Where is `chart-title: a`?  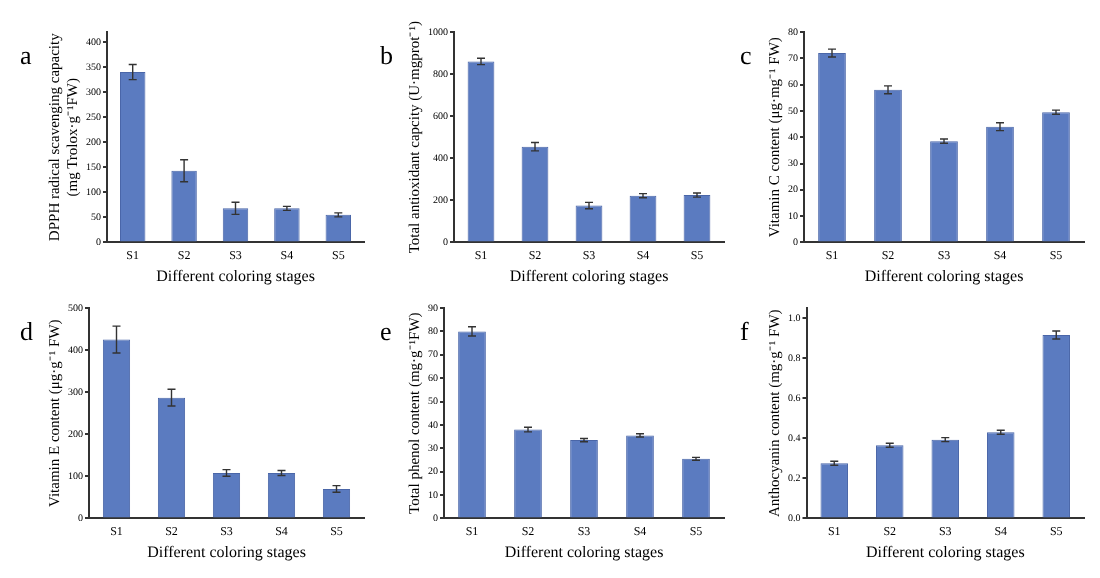 chart-title: a is located at coordinates (26, 54).